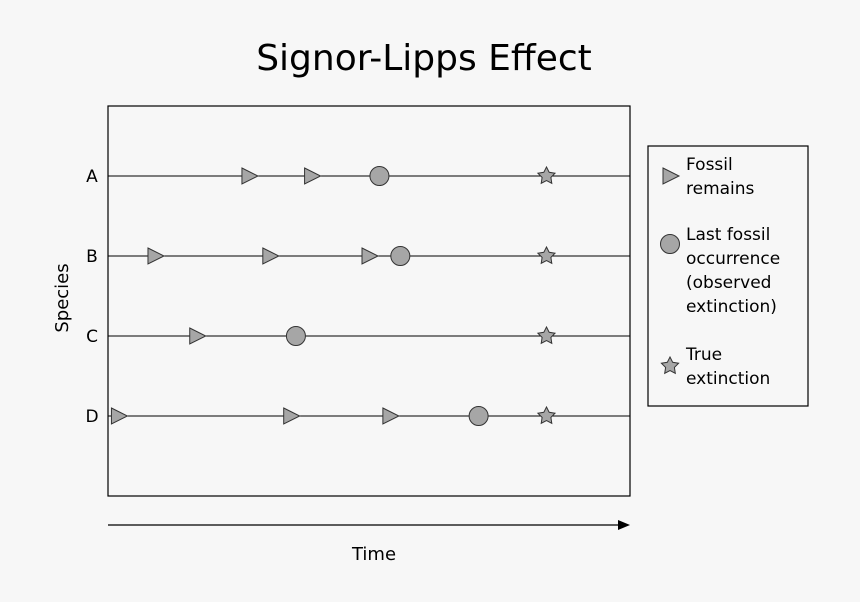  I want to click on legend-label-line: True, so click(703, 355).